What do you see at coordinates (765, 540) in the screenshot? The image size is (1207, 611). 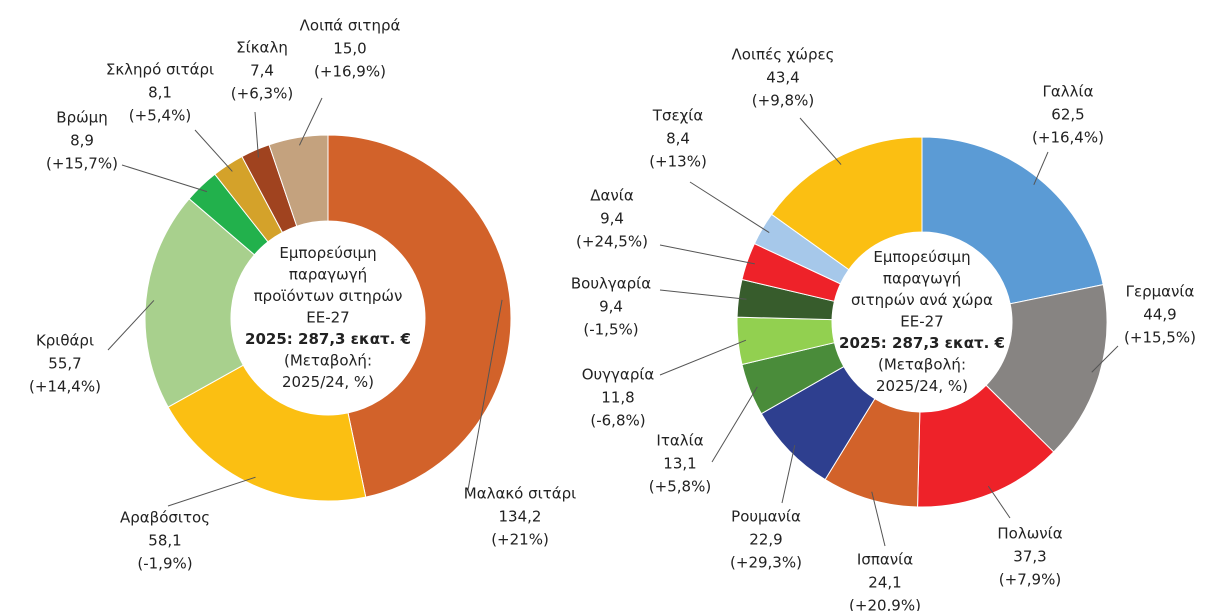 I see `value-label: 22,9` at bounding box center [765, 540].